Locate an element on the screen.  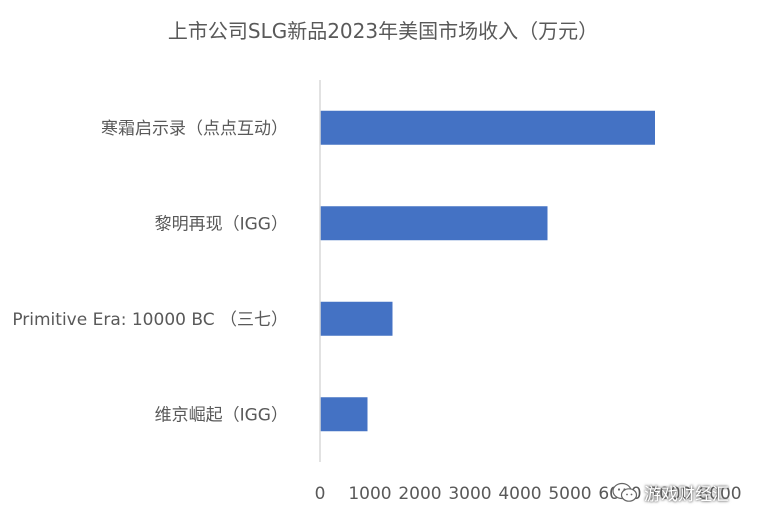
wechat-icon is located at coordinates (625, 492).